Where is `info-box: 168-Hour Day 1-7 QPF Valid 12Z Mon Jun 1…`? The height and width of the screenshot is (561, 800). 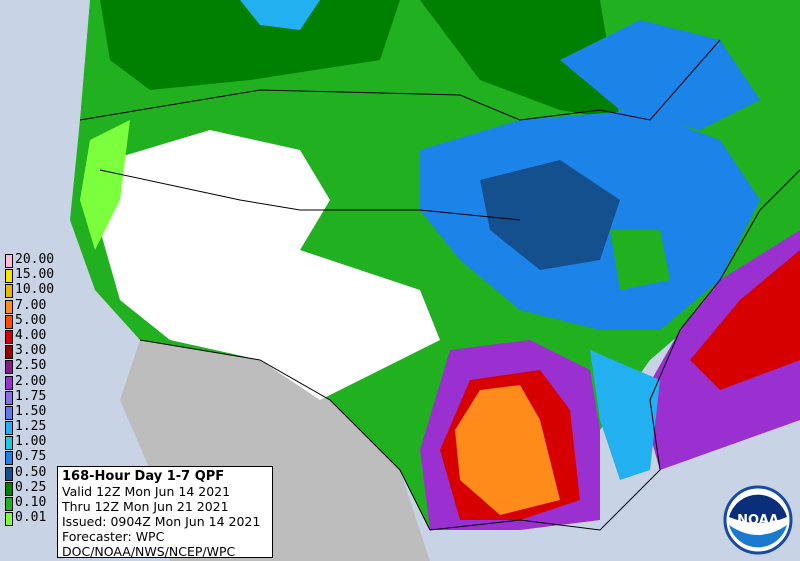 info-box: 168-Hour Day 1-7 QPF Valid 12Z Mon Jun 1… is located at coordinates (165, 512).